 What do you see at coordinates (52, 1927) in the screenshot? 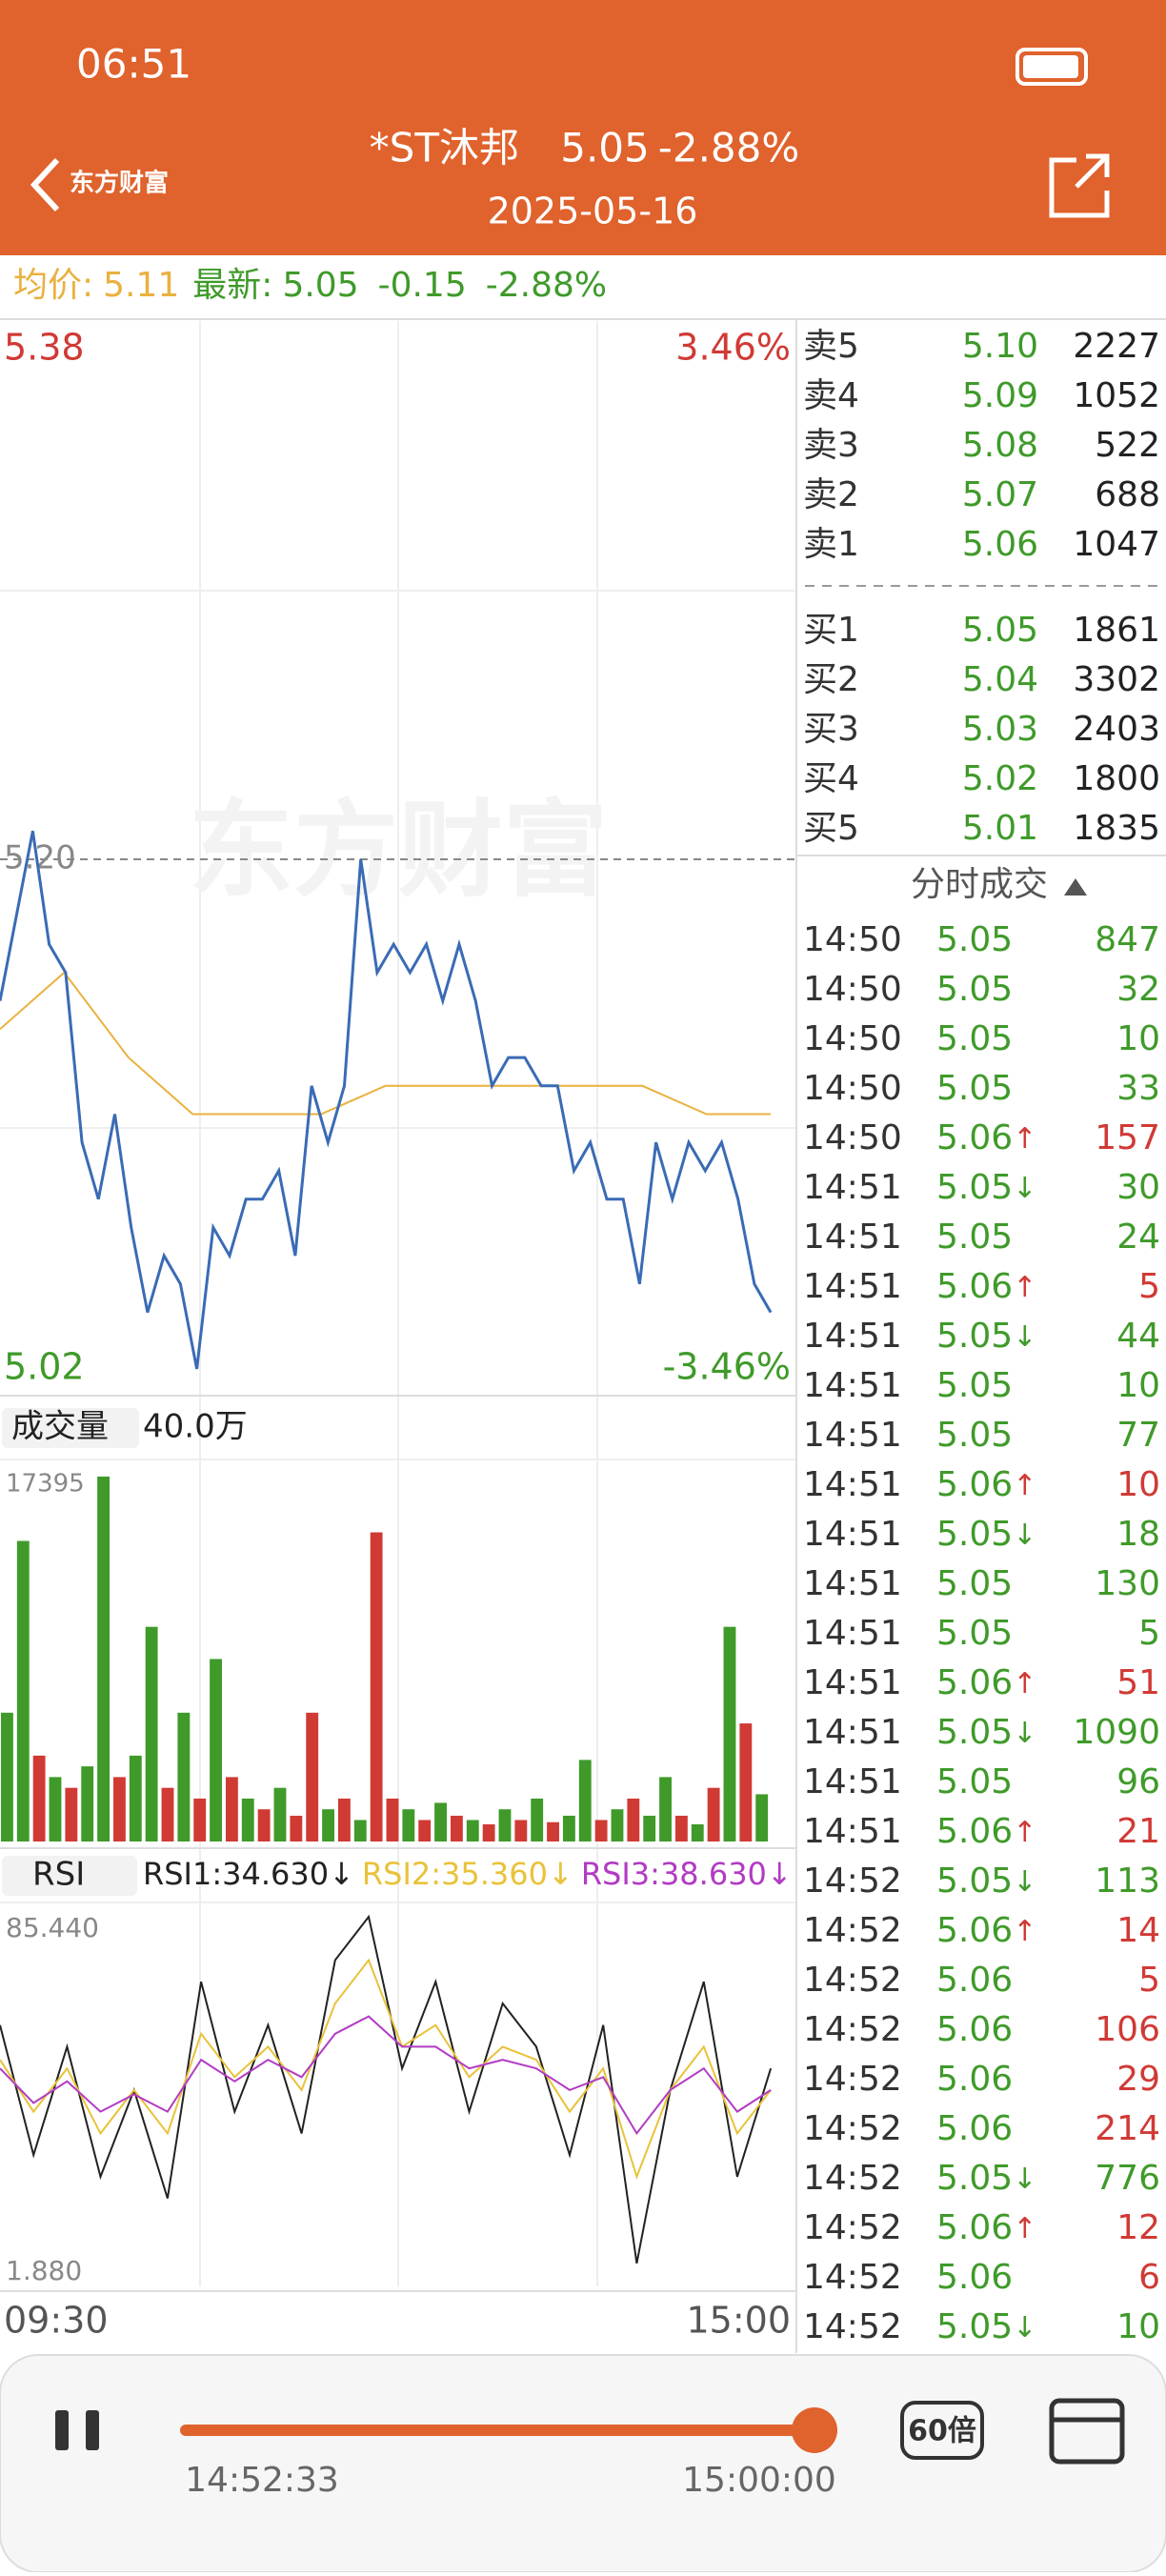
I see `rsi-max: 85.440` at bounding box center [52, 1927].